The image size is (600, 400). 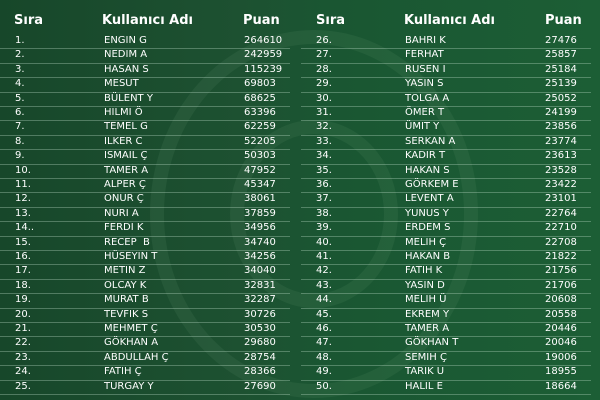 I want to click on table-row: 35. HAKAN S 23528, so click(x=446, y=171).